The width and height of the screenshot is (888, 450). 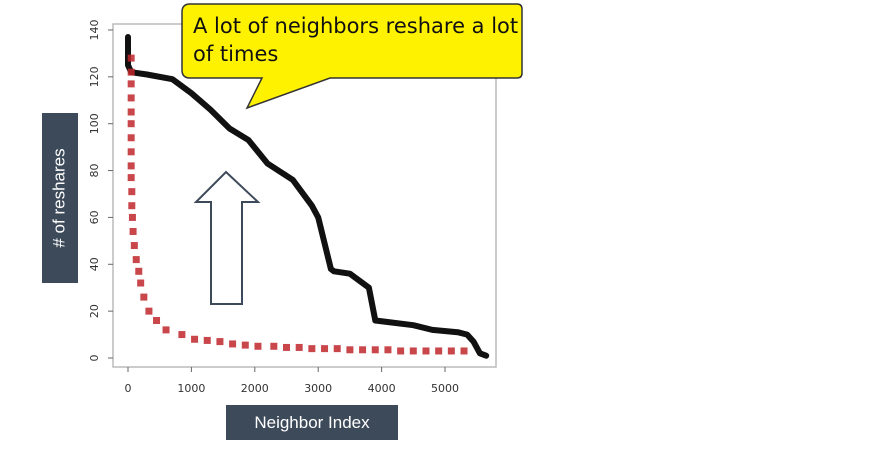 I want to click on y-tick-label: 40, so click(x=94, y=264).